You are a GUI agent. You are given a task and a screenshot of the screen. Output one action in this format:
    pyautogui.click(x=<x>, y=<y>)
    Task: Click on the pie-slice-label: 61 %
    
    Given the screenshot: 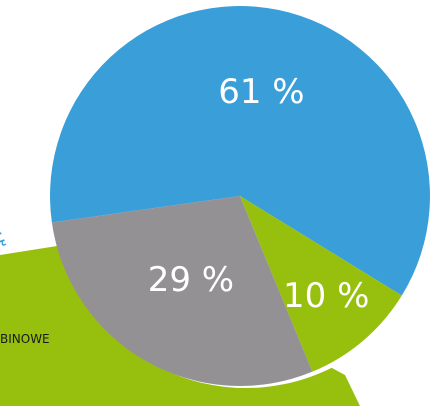 What is the action you would take?
    pyautogui.click(x=261, y=92)
    